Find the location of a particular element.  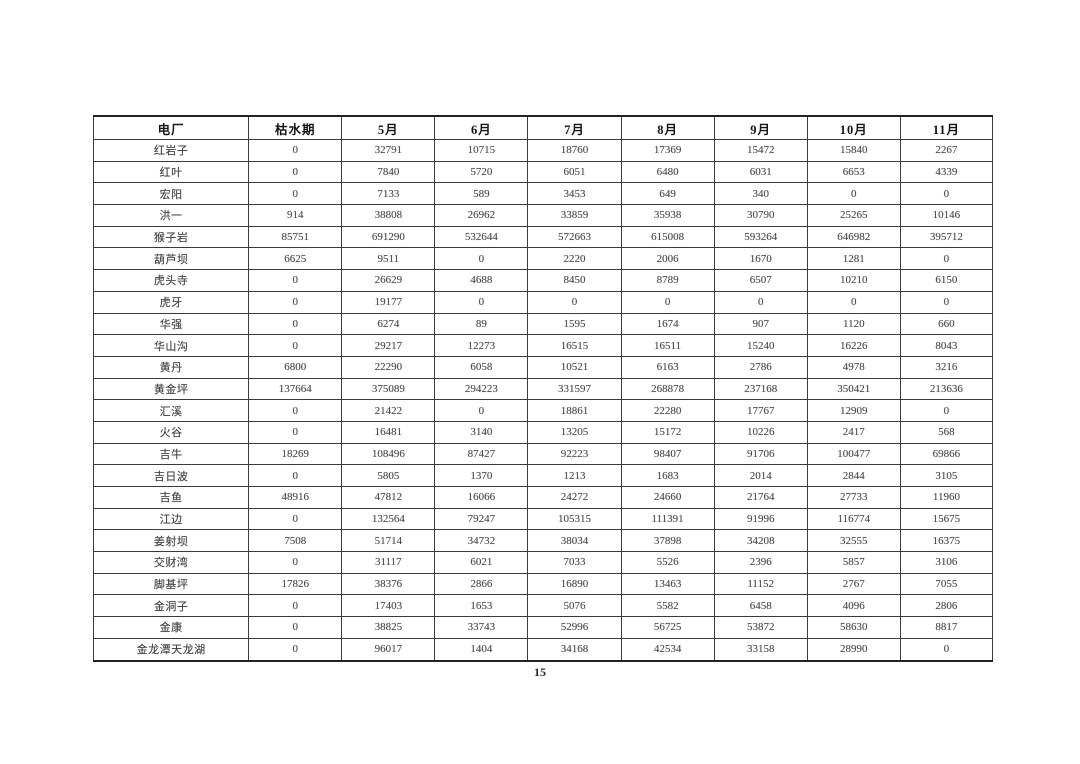

value-cell: 24660 is located at coordinates (667, 497).